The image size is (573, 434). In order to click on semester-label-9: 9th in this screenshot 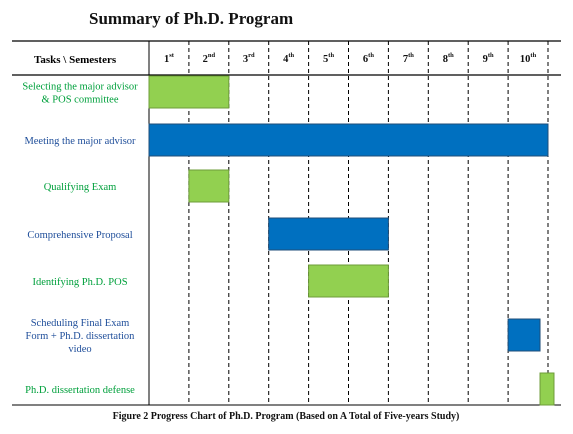, I will do `click(488, 58)`.